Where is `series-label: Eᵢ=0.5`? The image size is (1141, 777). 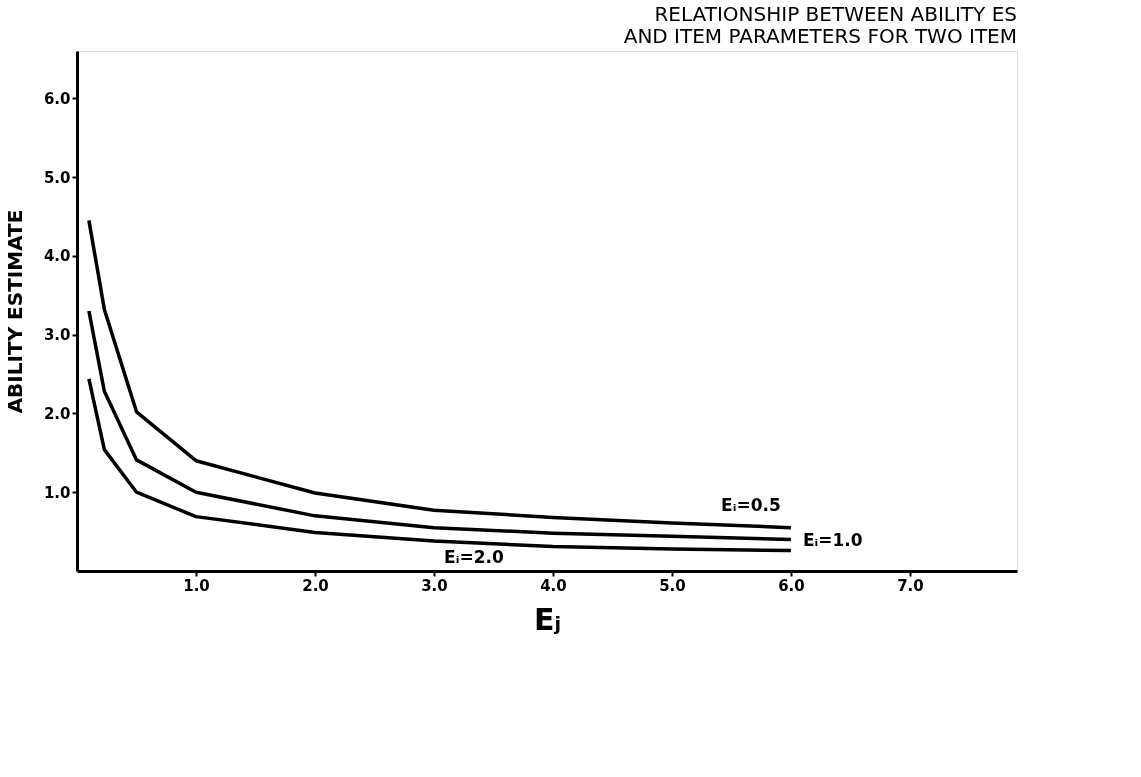 series-label: Eᵢ=0.5 is located at coordinates (751, 504).